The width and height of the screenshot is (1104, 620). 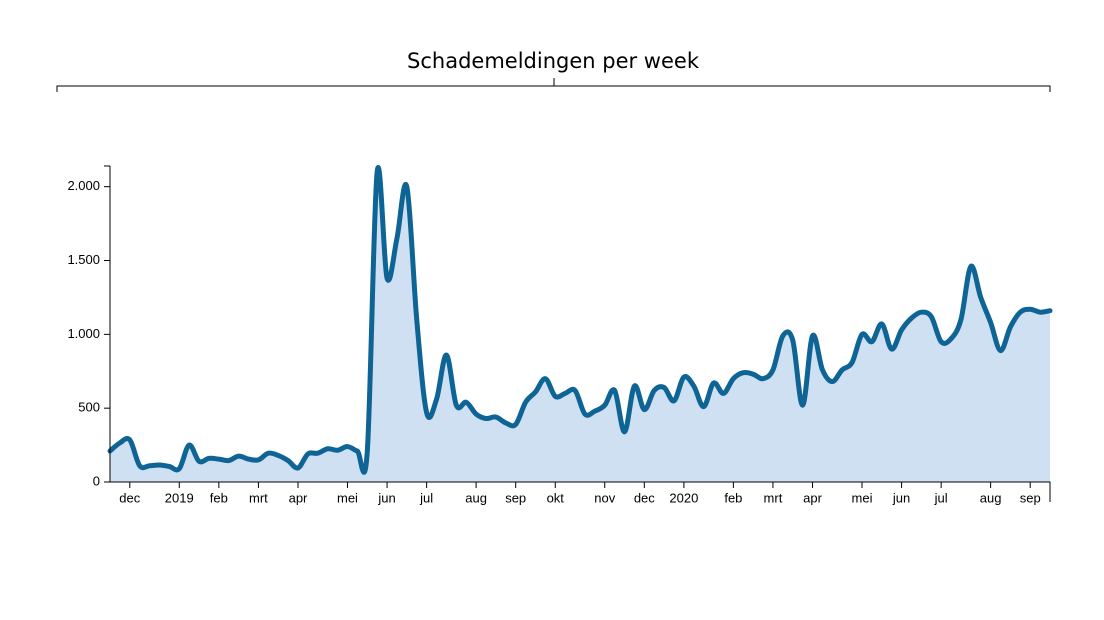 I want to click on title-bracket, so click(x=553, y=85).